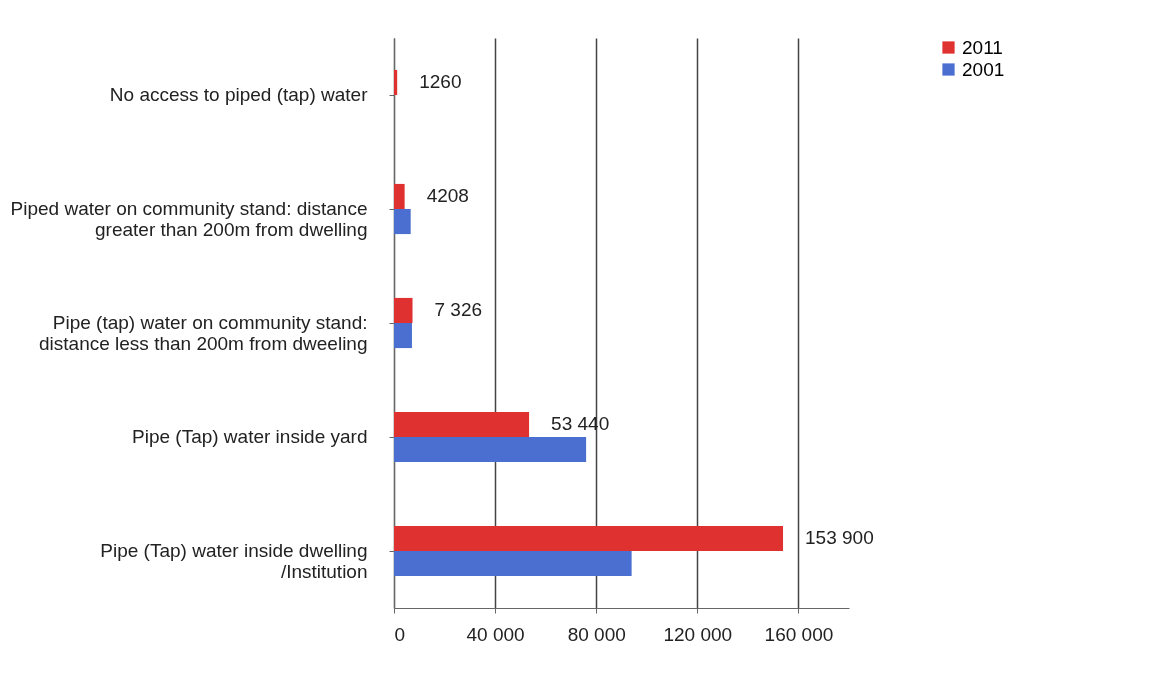 This screenshot has height=678, width=1163. What do you see at coordinates (239, 94) in the screenshot?
I see `y-tick-label: No access to piped (tap) water` at bounding box center [239, 94].